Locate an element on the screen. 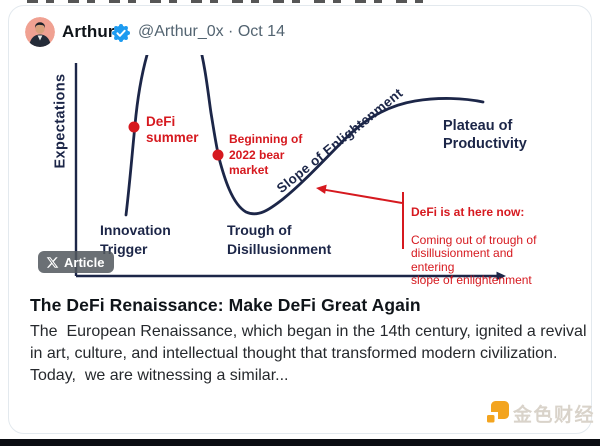 The image size is (600, 446). defi-summer-label: DeFi summer is located at coordinates (172, 129).